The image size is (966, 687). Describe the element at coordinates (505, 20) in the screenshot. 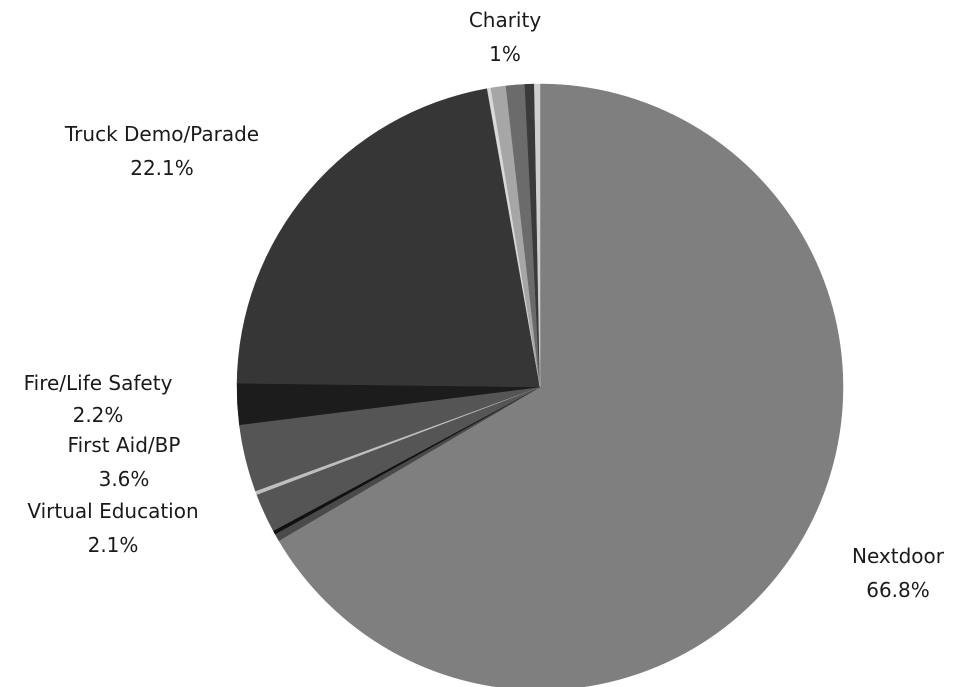

I see `slice-label-charity: Charity` at that location.